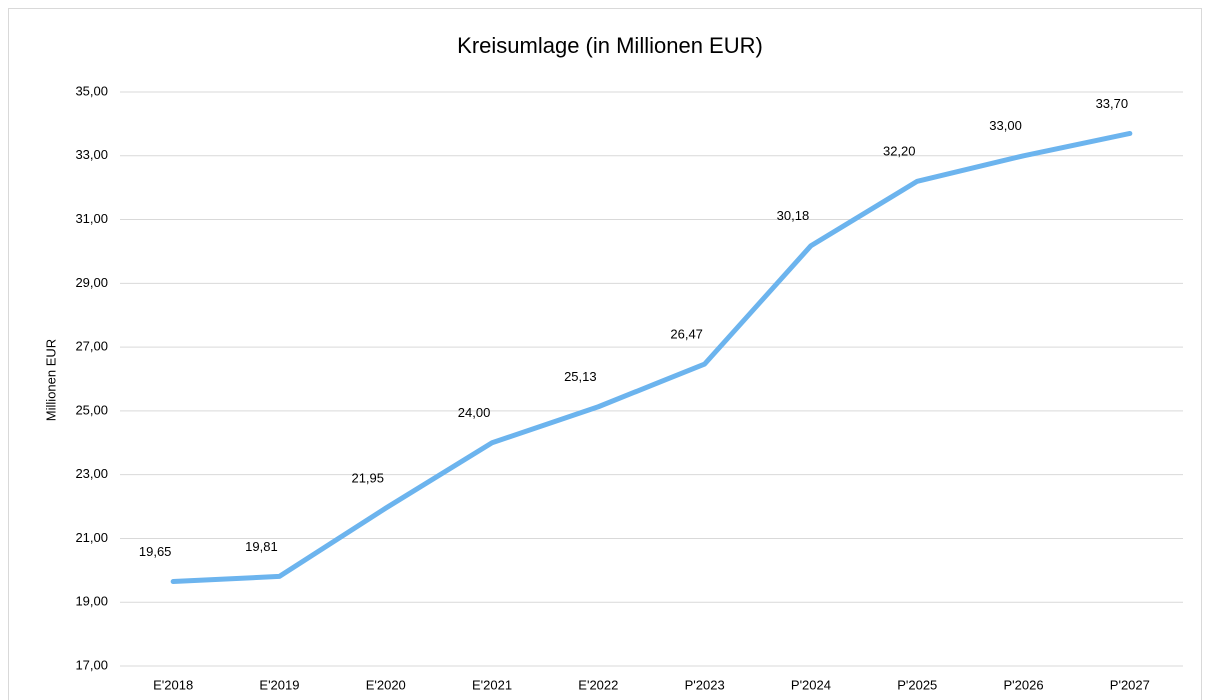 This screenshot has width=1211, height=700. I want to click on y-tick-label: 23,00, so click(91, 473).